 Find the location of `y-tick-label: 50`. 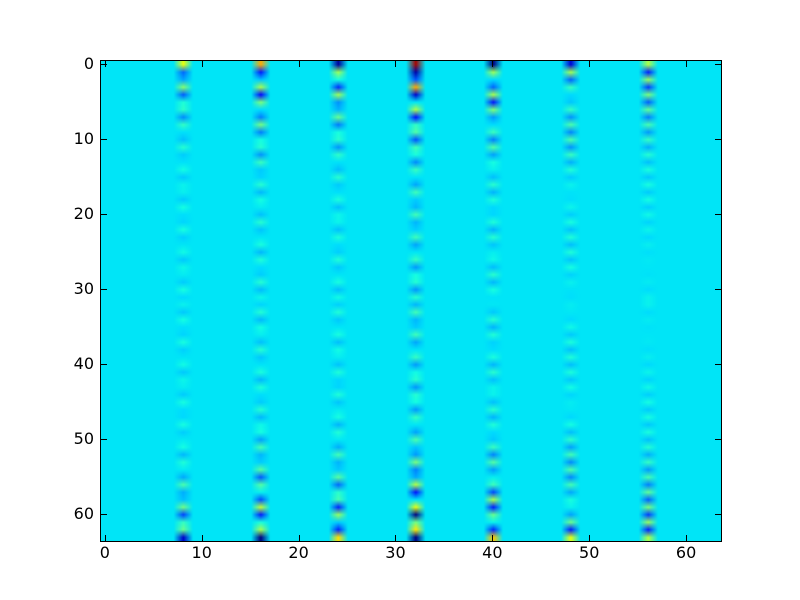

y-tick-label: 50 is located at coordinates (83, 438).